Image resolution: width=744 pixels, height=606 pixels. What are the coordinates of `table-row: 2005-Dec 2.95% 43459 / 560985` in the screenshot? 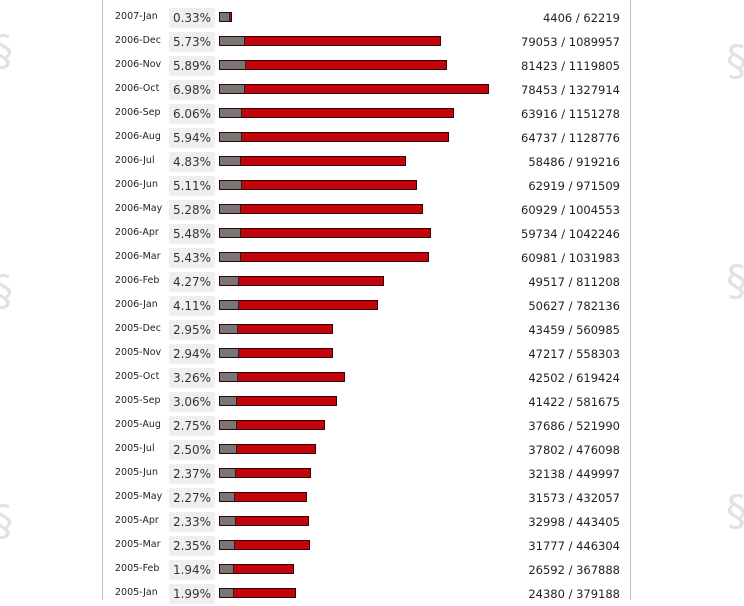 It's located at (366, 330).